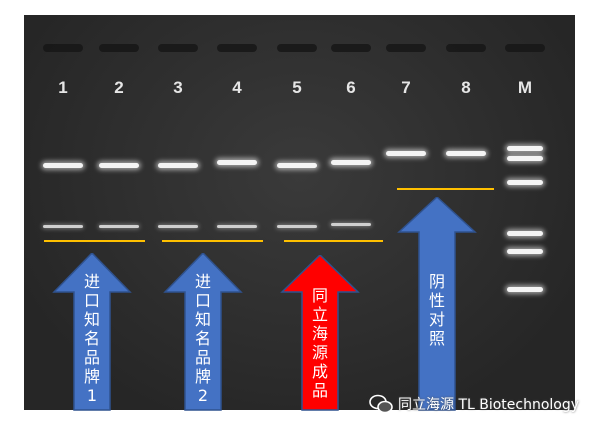  Describe the element at coordinates (92, 395) in the screenshot. I see `label-char: 1` at that location.